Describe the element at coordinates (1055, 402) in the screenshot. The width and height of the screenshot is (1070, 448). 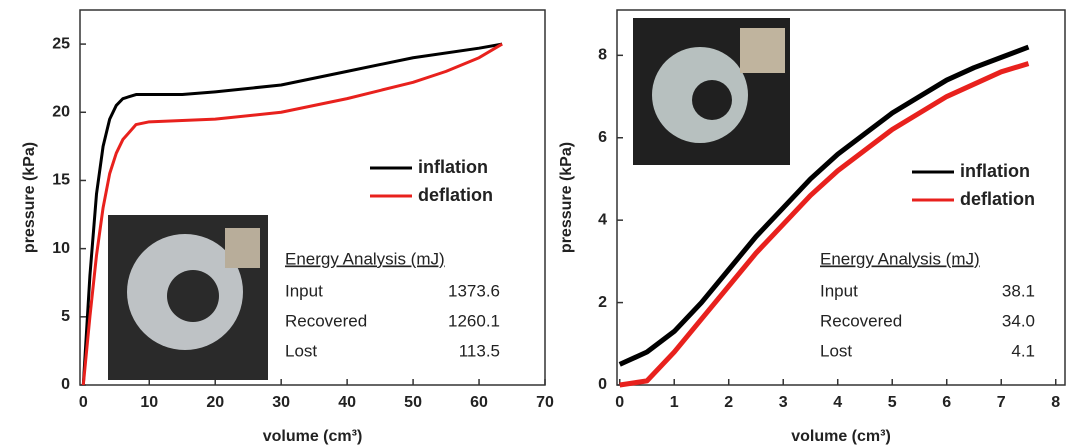
I see `x-tick-label: 8` at that location.